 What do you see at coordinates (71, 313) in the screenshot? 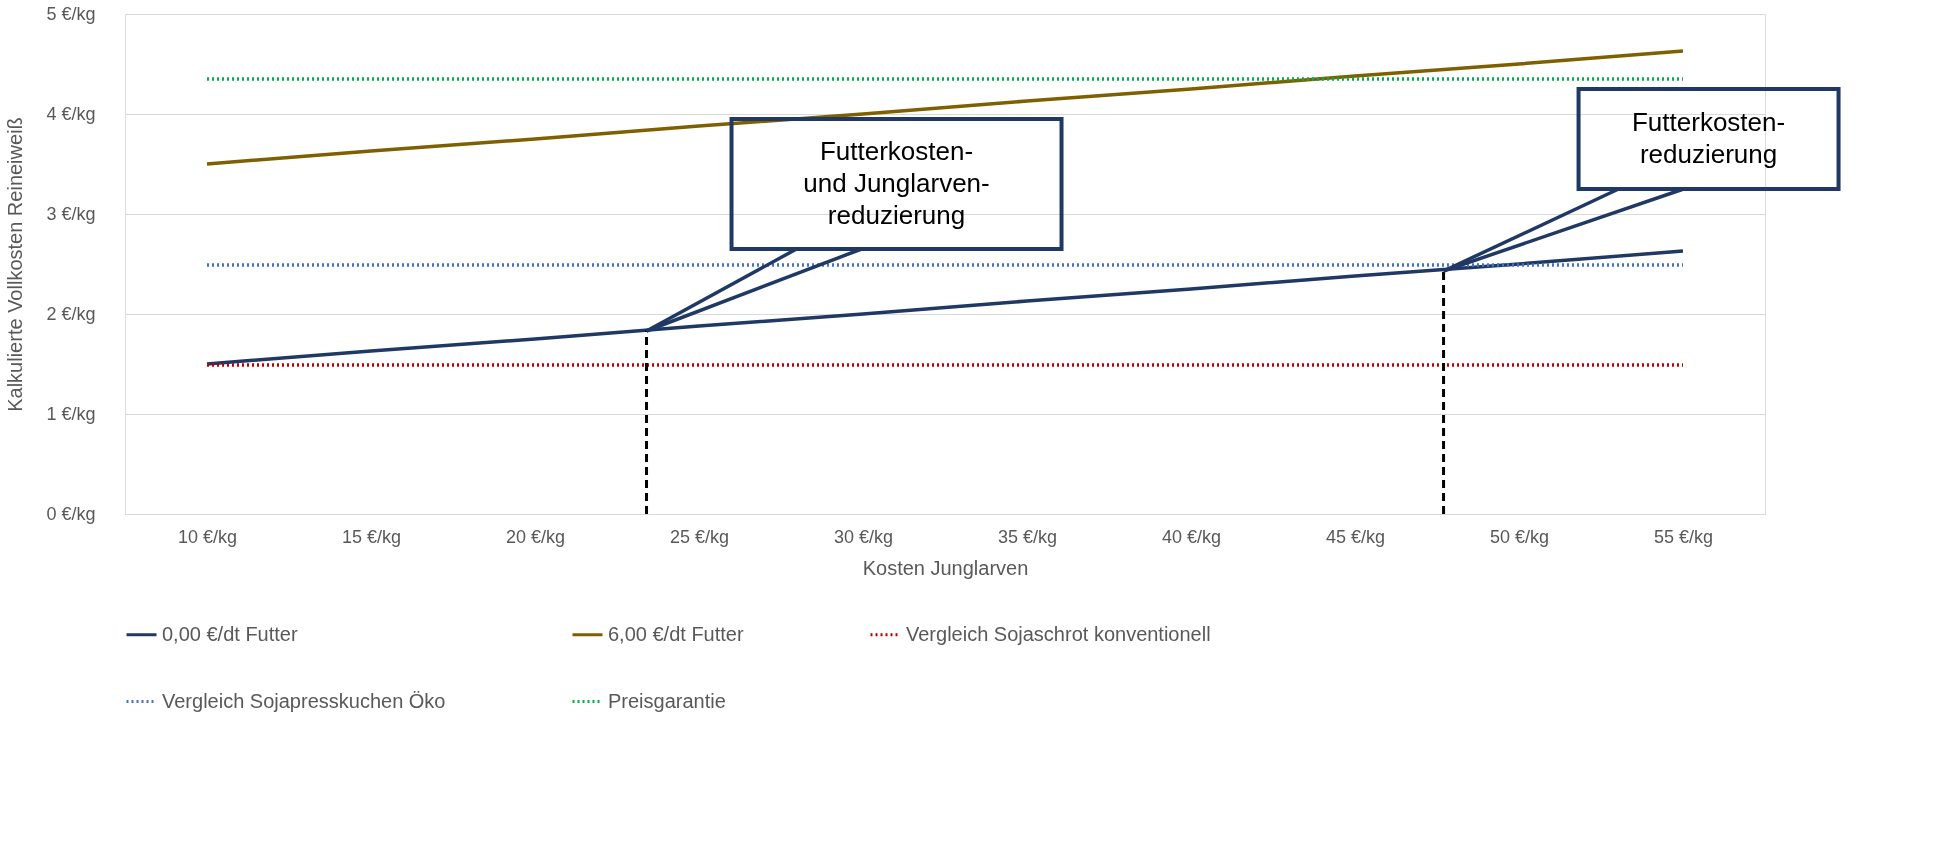
I see `y-tick-label: 2 €/kg` at bounding box center [71, 313].